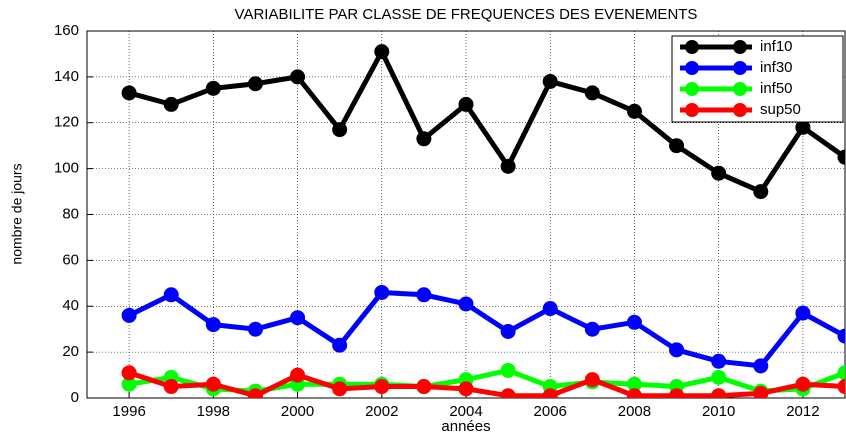  What do you see at coordinates (70, 351) in the screenshot?
I see `y-tick-label: 20` at bounding box center [70, 351].